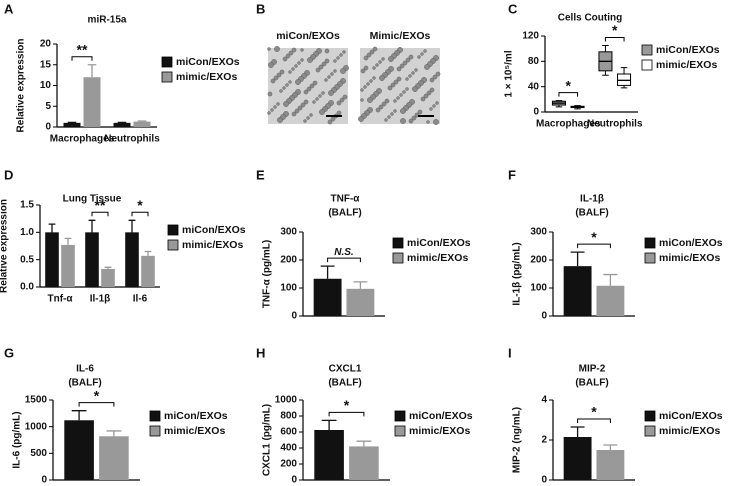  Describe the element at coordinates (288, 260) in the screenshot. I see `y-tick-label: 200` at that location.